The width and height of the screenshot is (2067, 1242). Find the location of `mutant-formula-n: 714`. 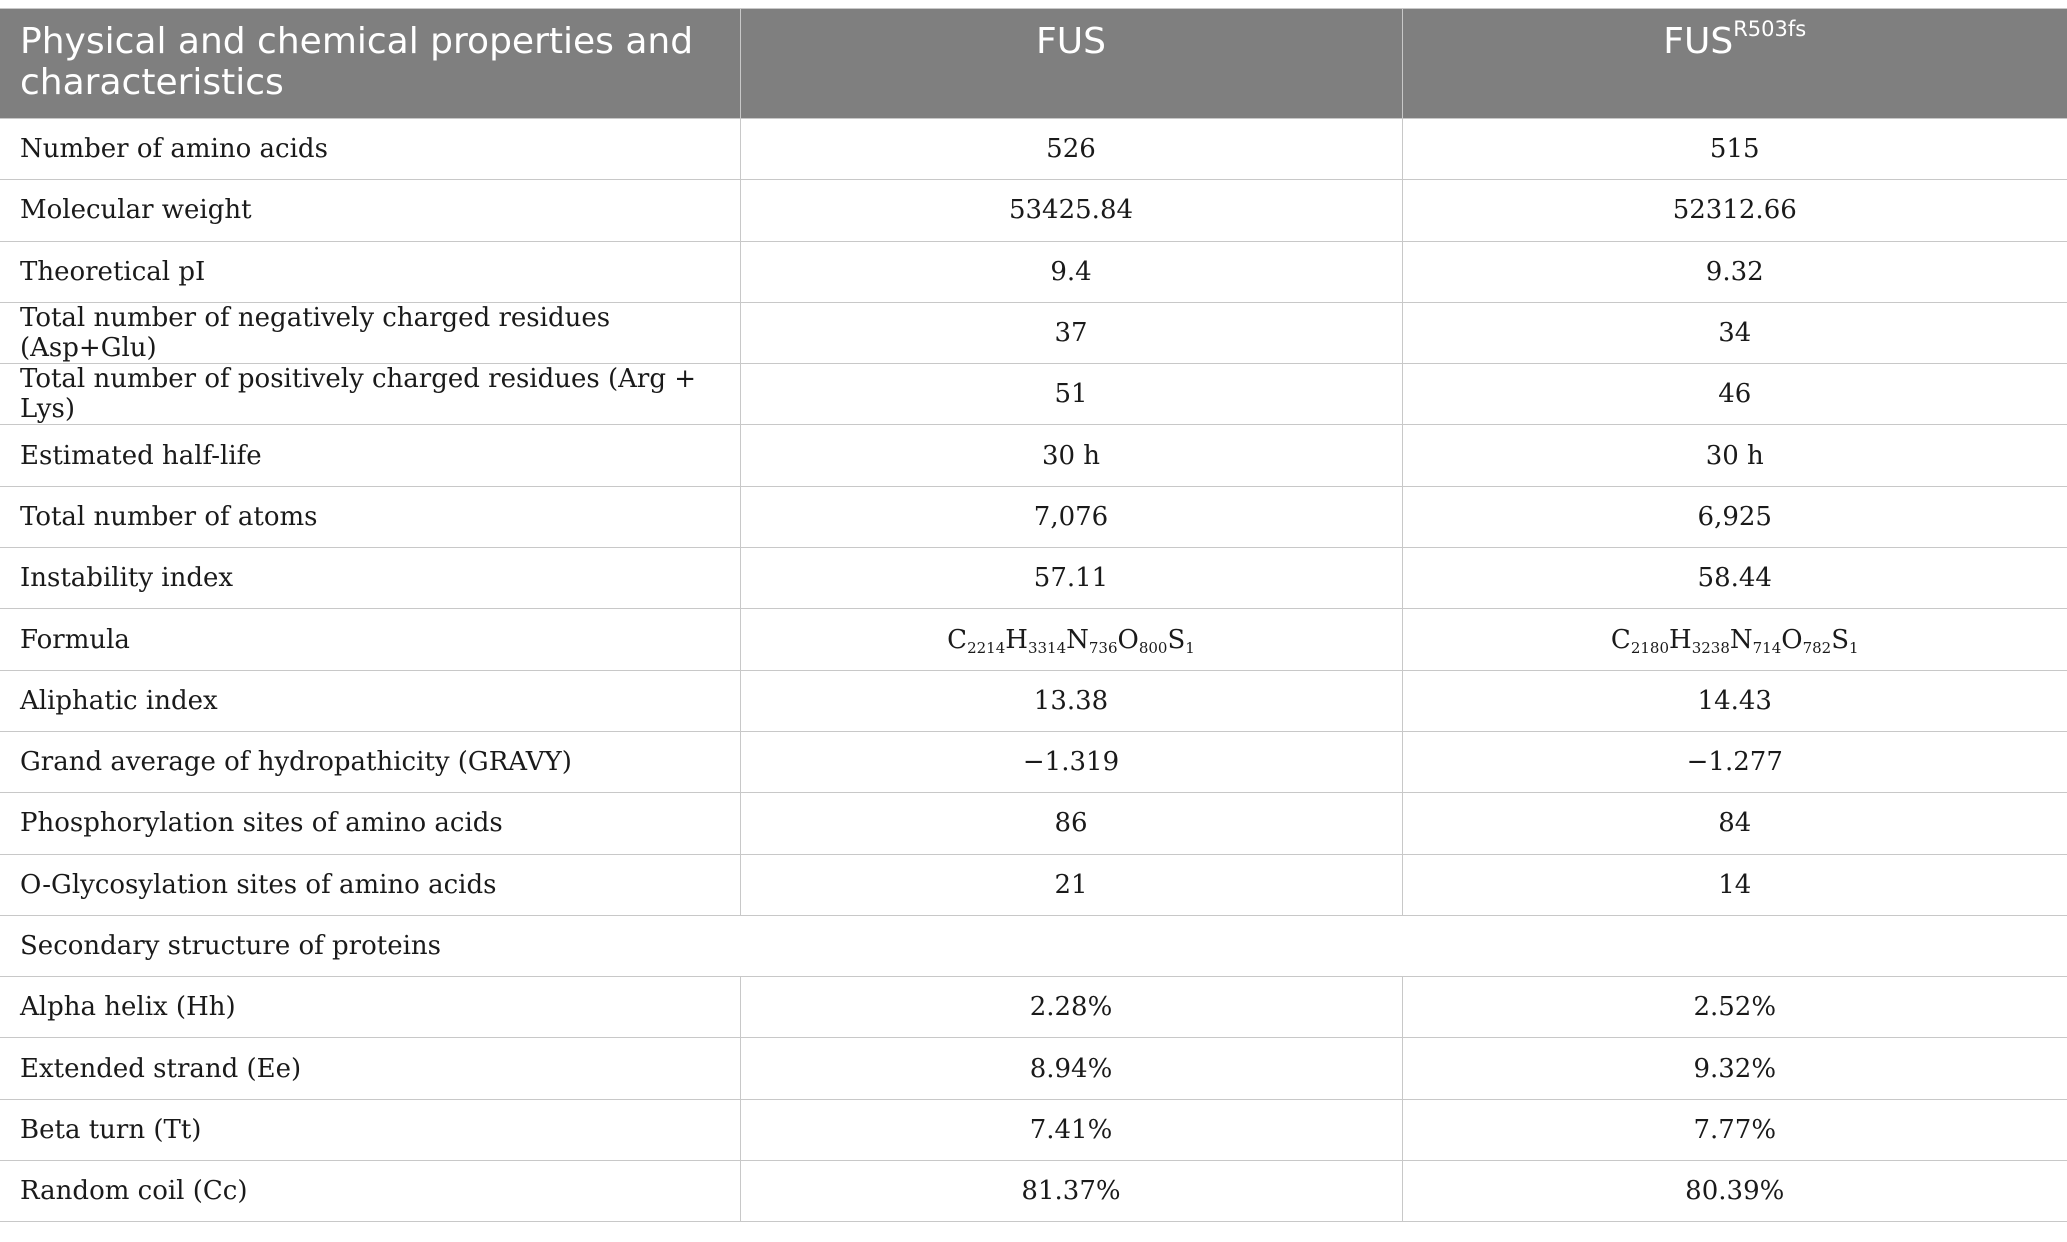

mutant-formula-n: 714 is located at coordinates (1767, 647).